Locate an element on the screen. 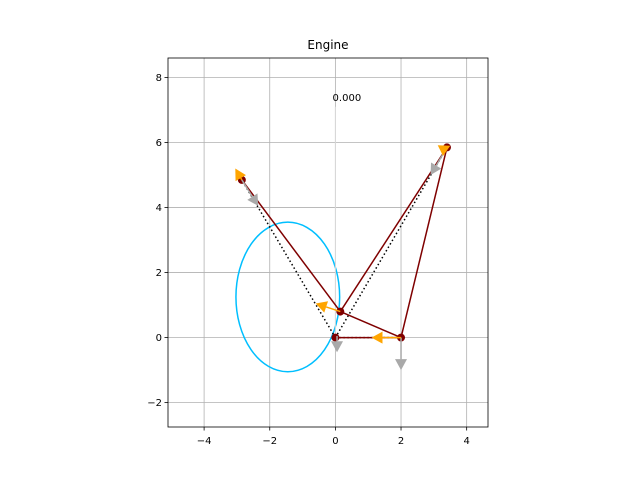 This screenshot has height=480, width=640. y-tick-label: 6 is located at coordinates (159, 143).